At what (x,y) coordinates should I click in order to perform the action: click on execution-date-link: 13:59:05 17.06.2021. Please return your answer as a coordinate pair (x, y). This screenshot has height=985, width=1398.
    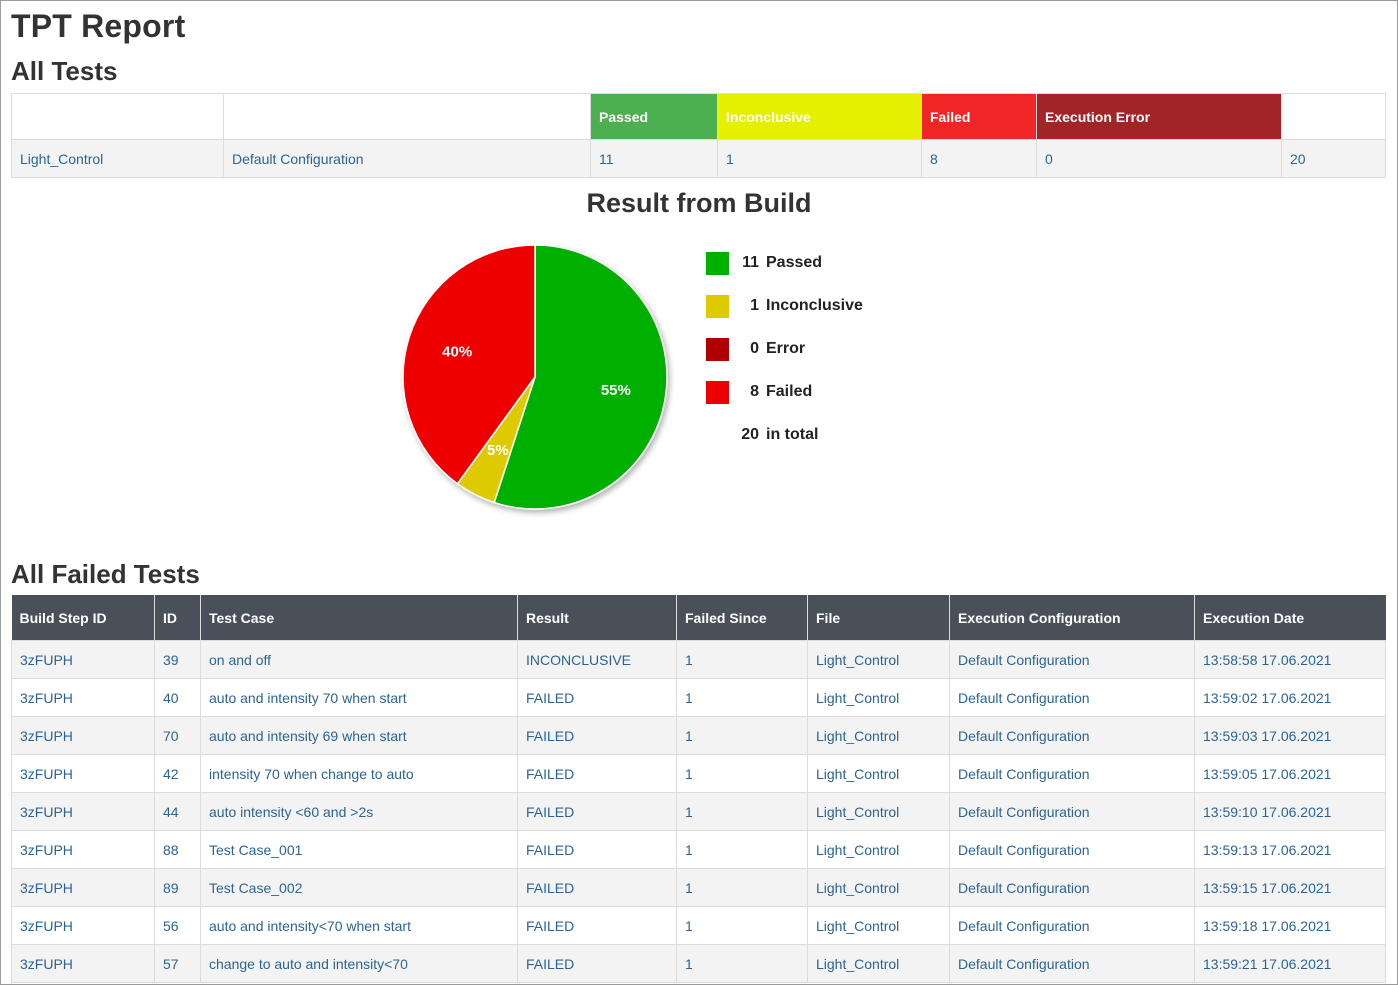
    Looking at the image, I should click on (1290, 773).